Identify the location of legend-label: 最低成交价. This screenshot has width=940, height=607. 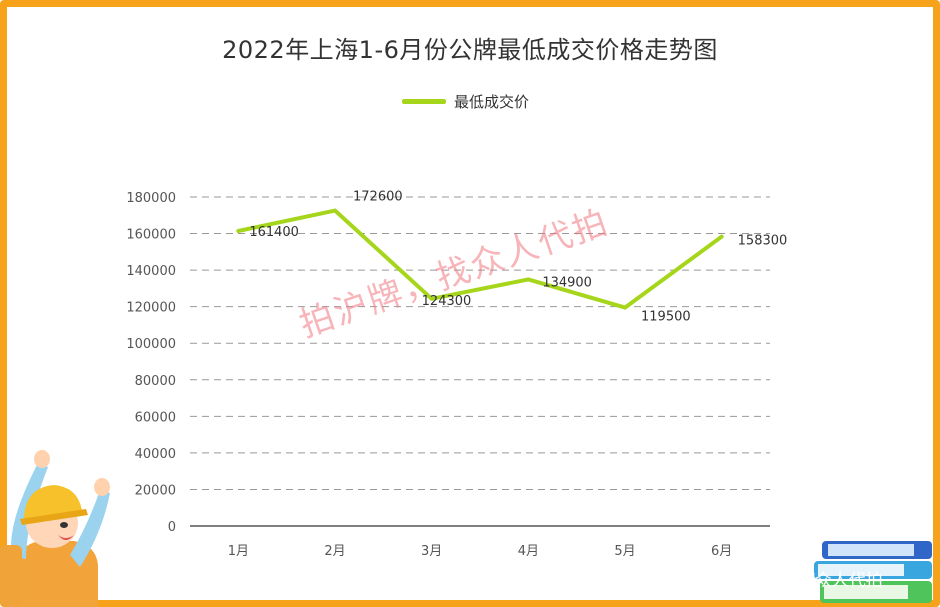
(492, 101).